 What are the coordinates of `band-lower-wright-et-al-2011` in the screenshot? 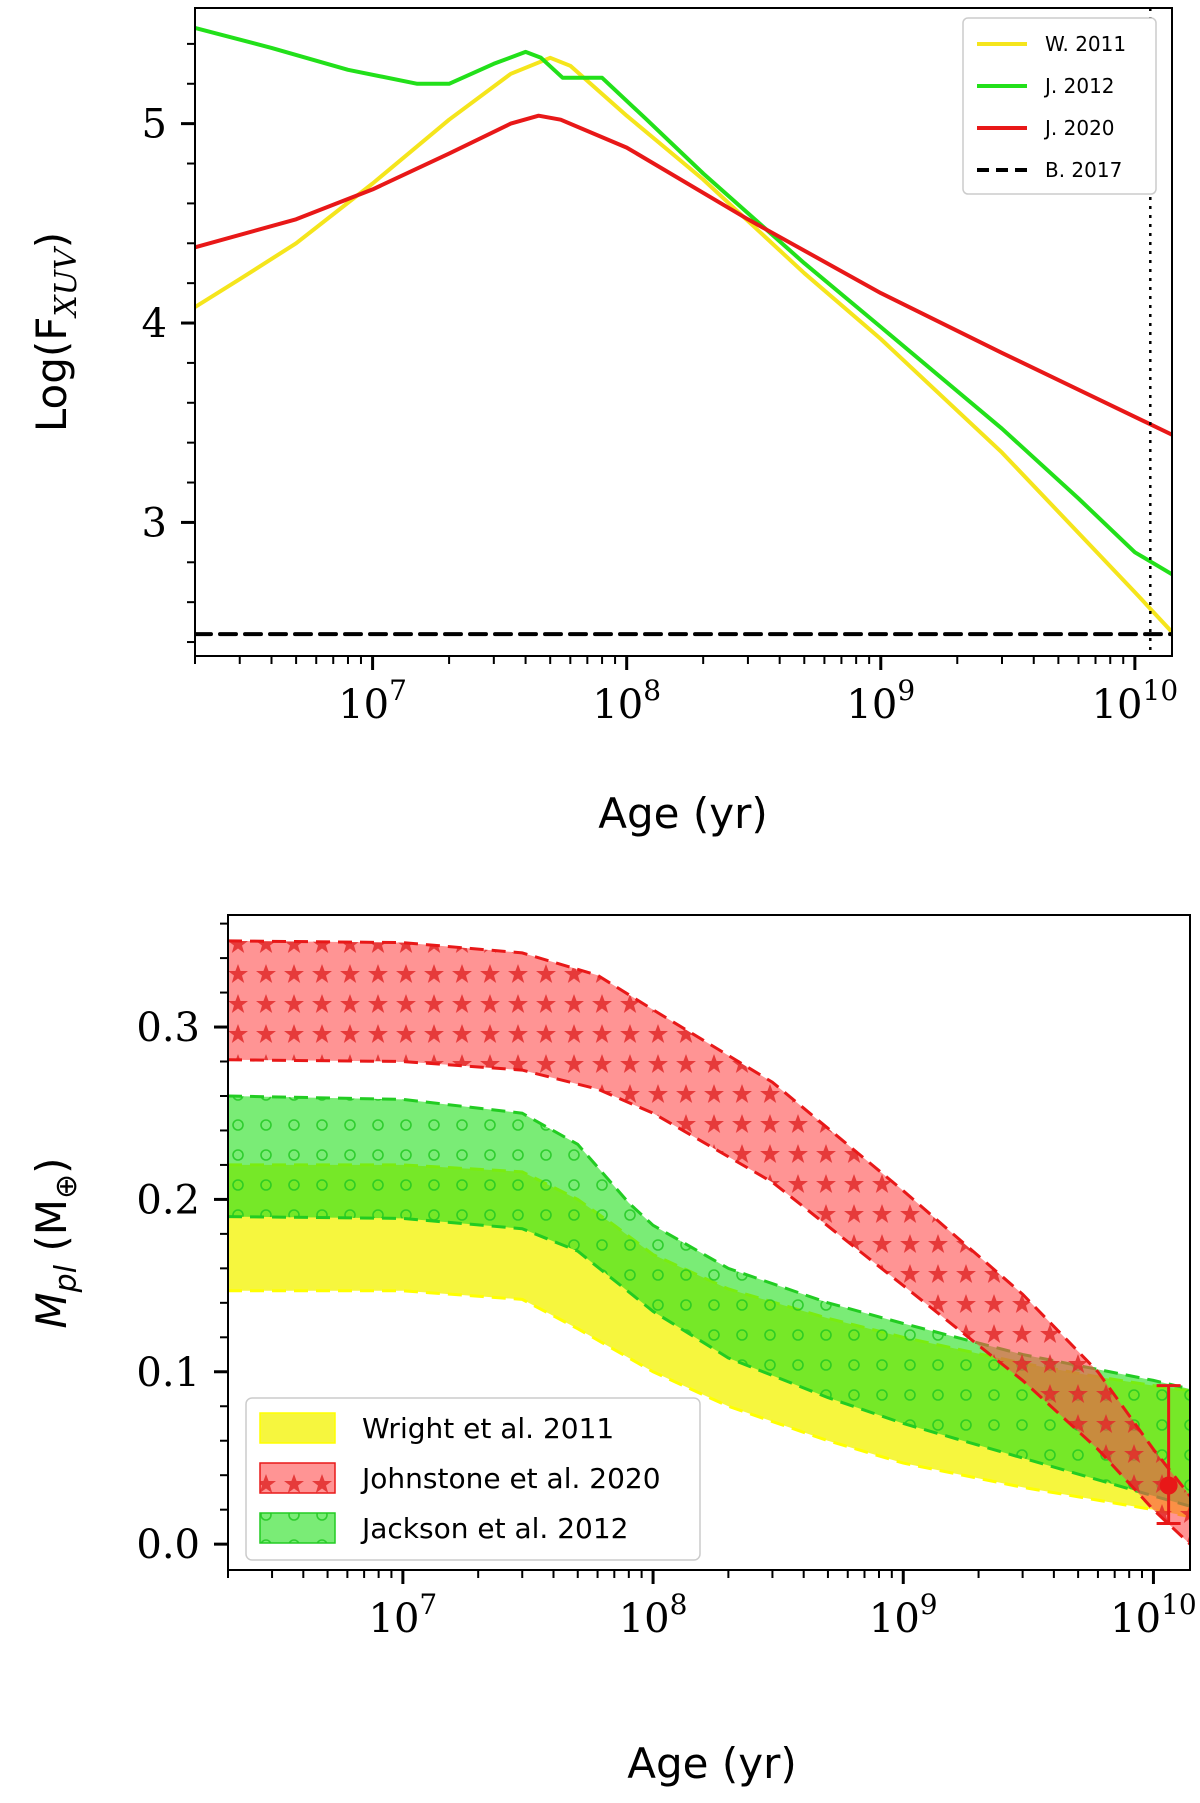 It's located at (709, 1404).